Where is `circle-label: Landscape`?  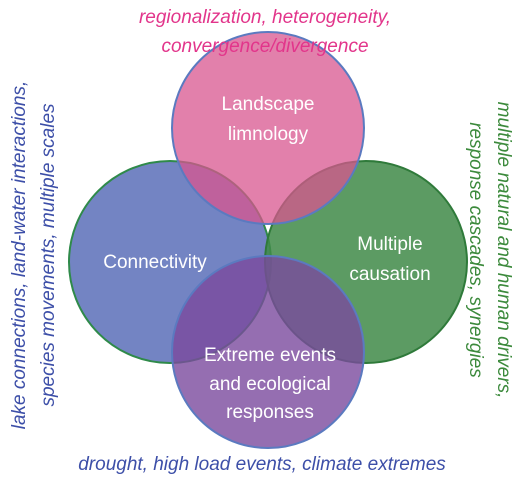
circle-label: Landscape is located at coordinates (268, 104).